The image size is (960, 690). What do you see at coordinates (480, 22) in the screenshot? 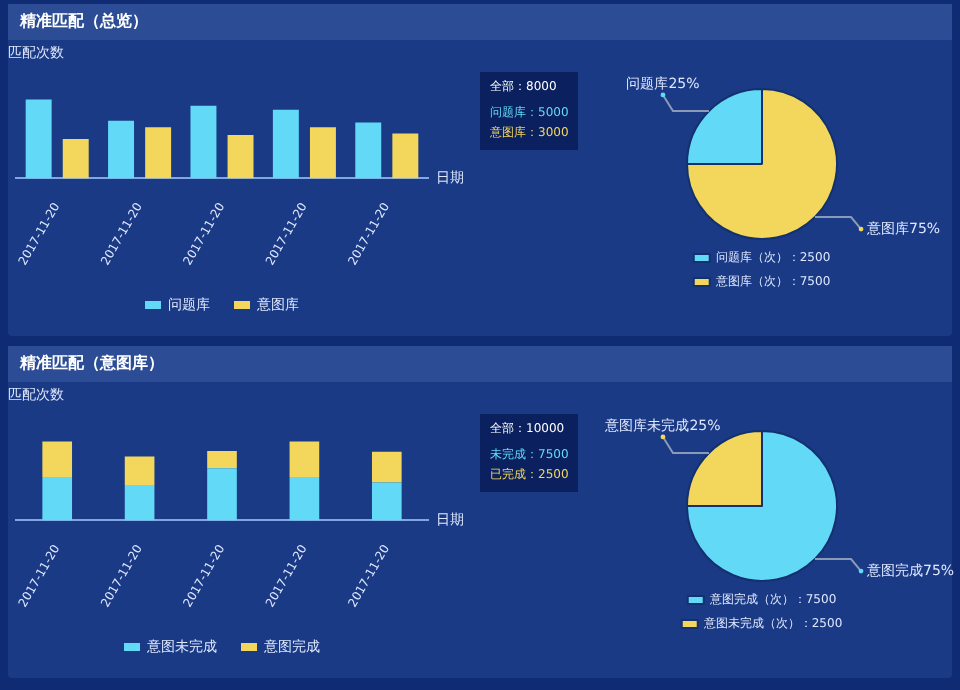
I see `chart-title: 精准匹配（总览）` at bounding box center [480, 22].